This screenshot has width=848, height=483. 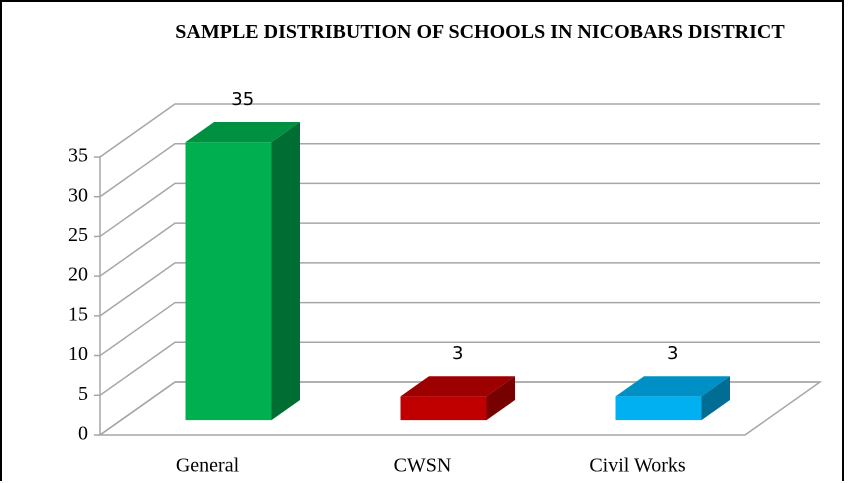 What do you see at coordinates (78, 275) in the screenshot?
I see `y-tick-label: 20` at bounding box center [78, 275].